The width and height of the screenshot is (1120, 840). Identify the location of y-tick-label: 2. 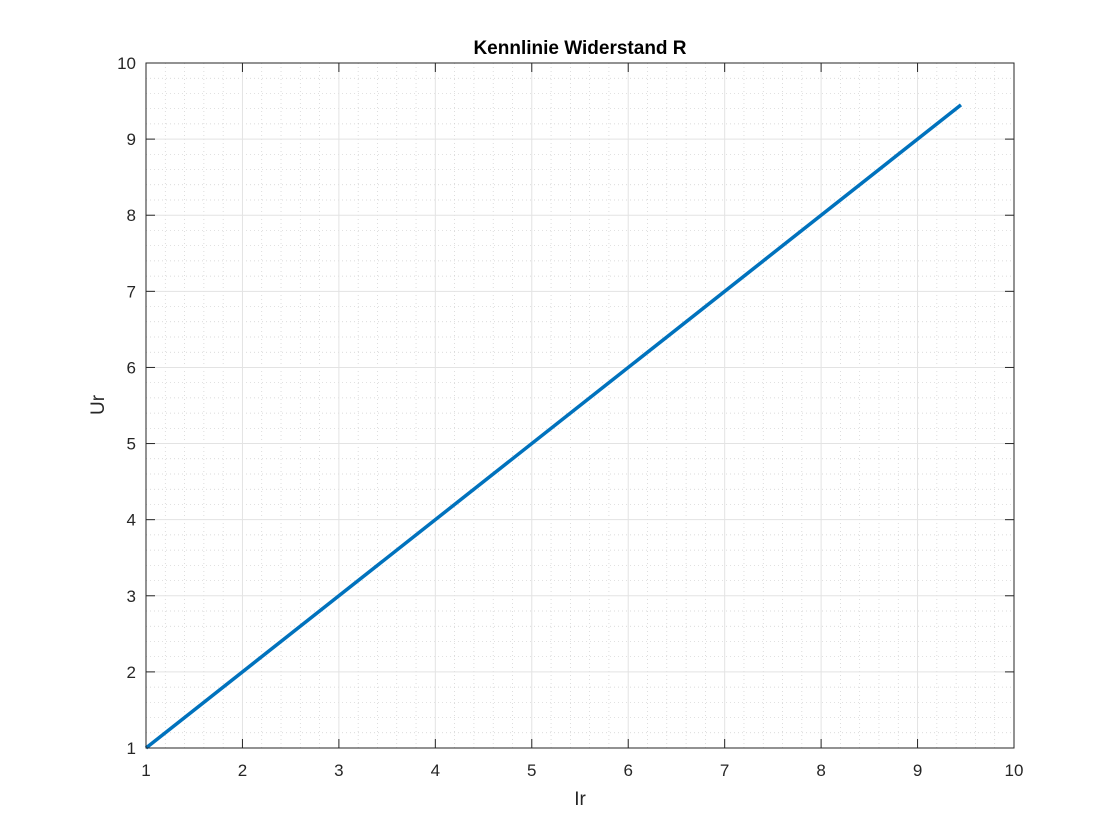
(131, 672).